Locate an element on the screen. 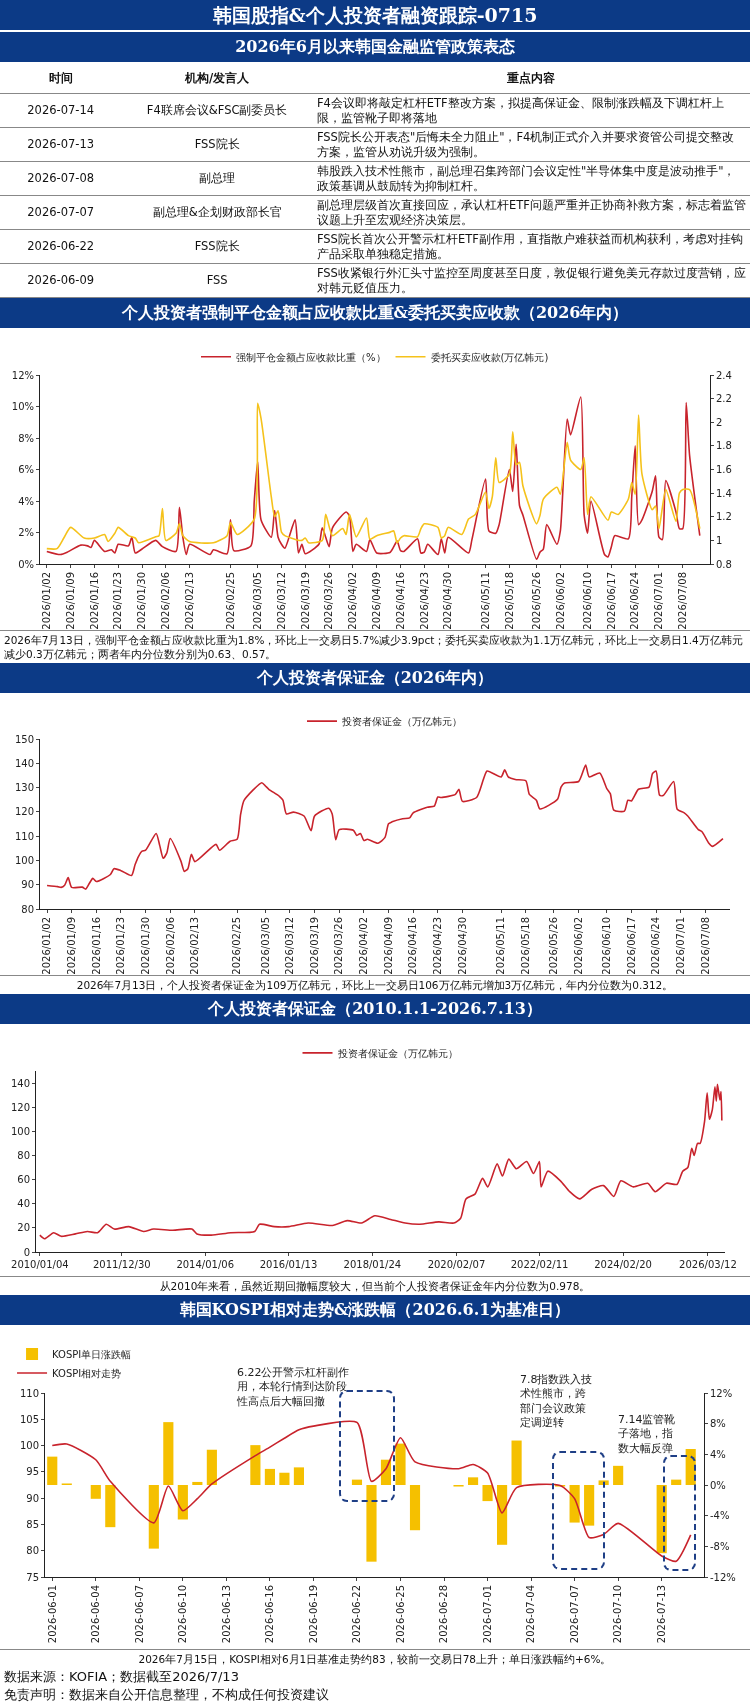 This screenshot has height=1703, width=750. y2-tick-label: 1.4 is located at coordinates (724, 493).